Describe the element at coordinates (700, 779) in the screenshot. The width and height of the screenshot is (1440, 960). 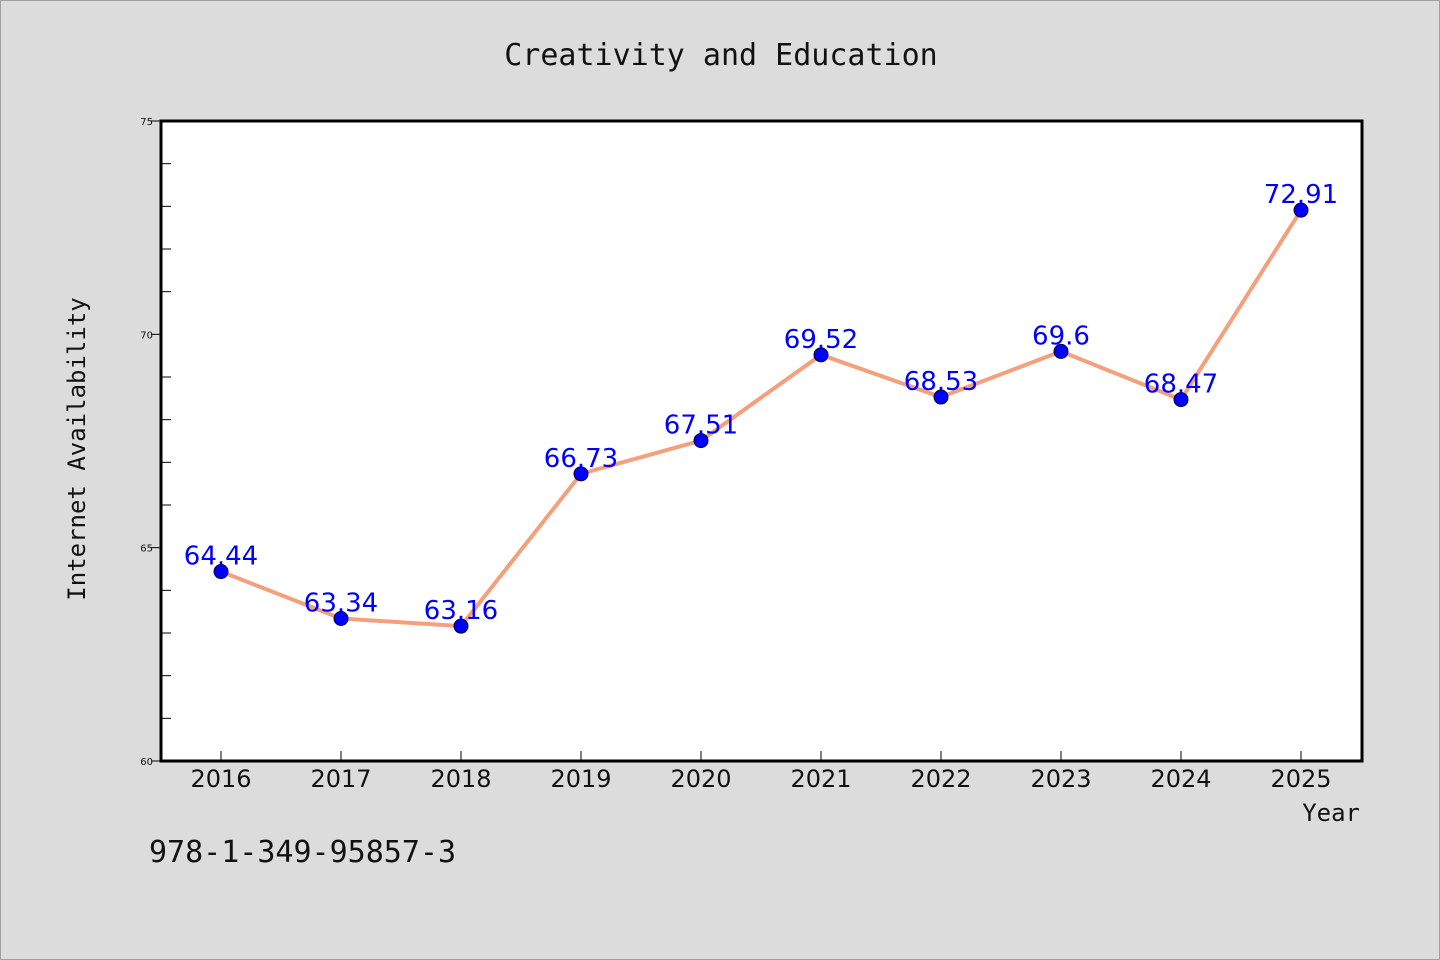
I see `x-tick-label: 2020` at that location.